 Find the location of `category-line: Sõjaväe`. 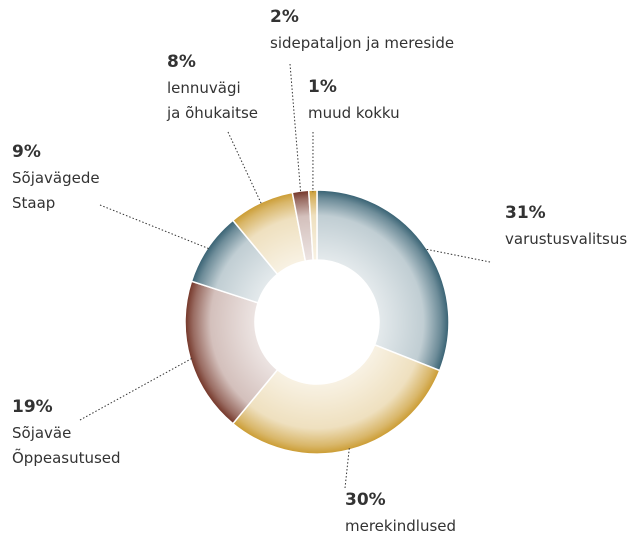

category-line: Sõjaväe is located at coordinates (41, 433).